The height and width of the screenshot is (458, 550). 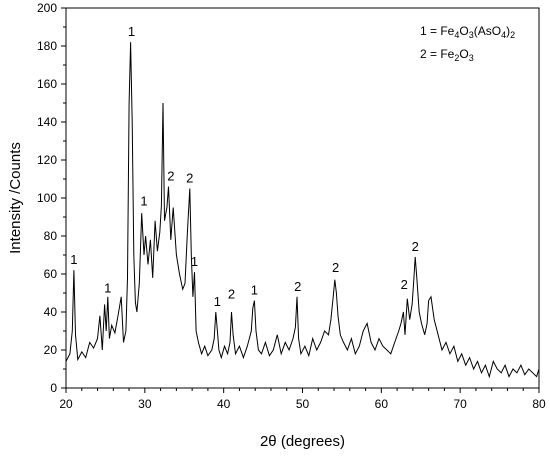 I want to click on legend: 1 = Fe4O3(AsO4)2 2 = Fe2O3, so click(x=467, y=43).